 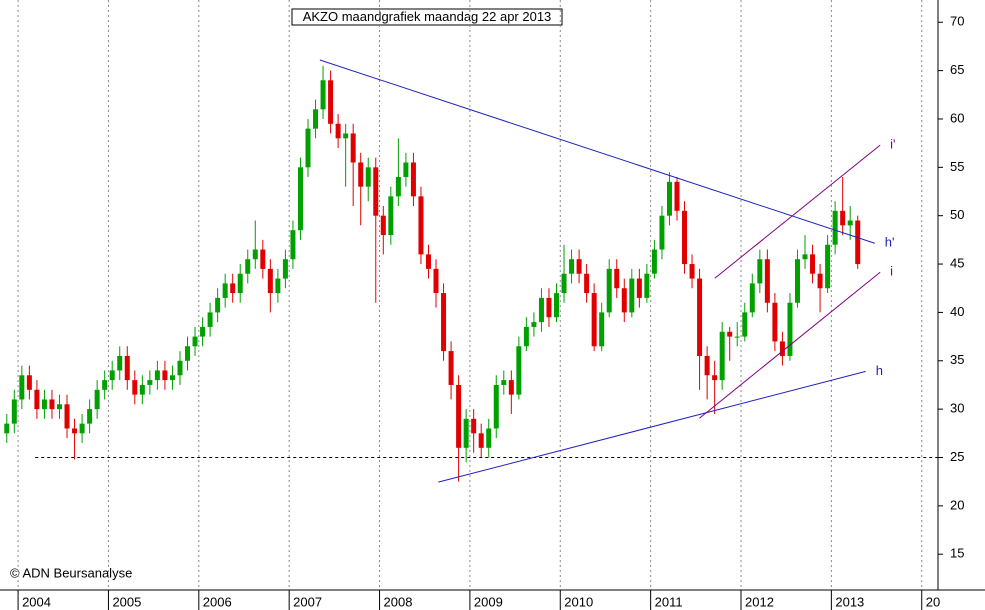 What do you see at coordinates (957, 214) in the screenshot?
I see `y-tick-label: 50` at bounding box center [957, 214].